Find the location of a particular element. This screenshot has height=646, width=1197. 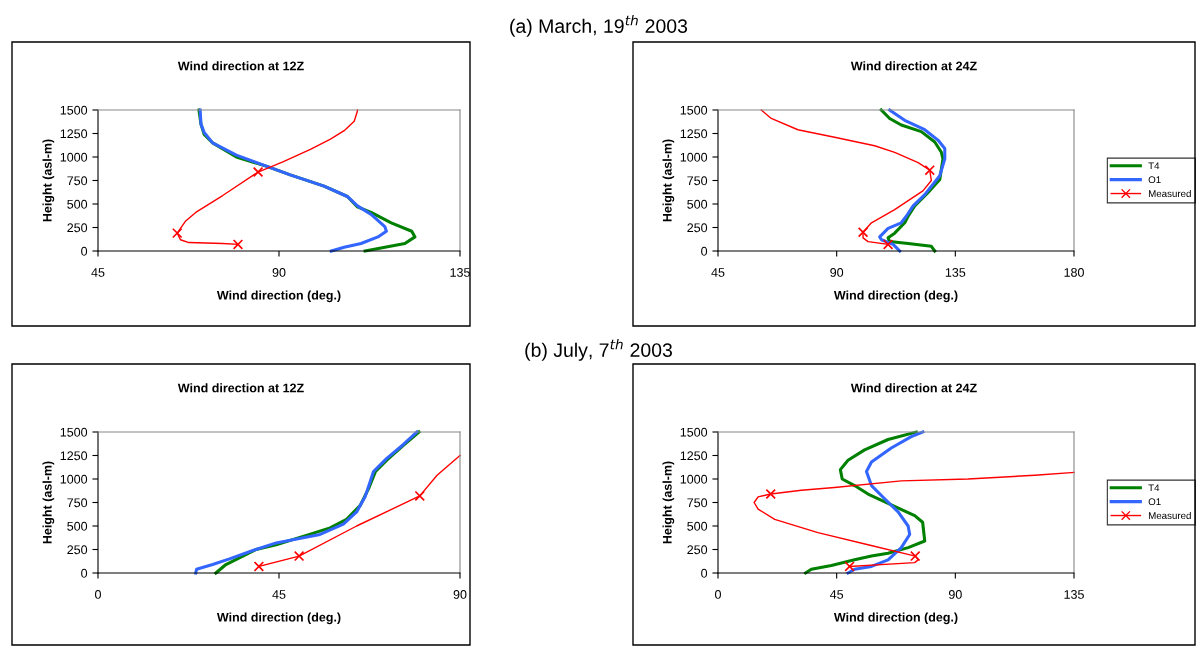

x-tick-label: 180 is located at coordinates (1074, 272).